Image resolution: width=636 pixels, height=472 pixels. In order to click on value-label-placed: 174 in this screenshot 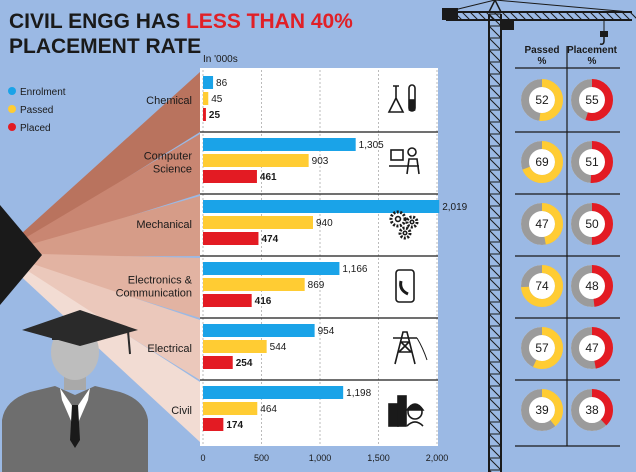, I will do `click(234, 425)`.